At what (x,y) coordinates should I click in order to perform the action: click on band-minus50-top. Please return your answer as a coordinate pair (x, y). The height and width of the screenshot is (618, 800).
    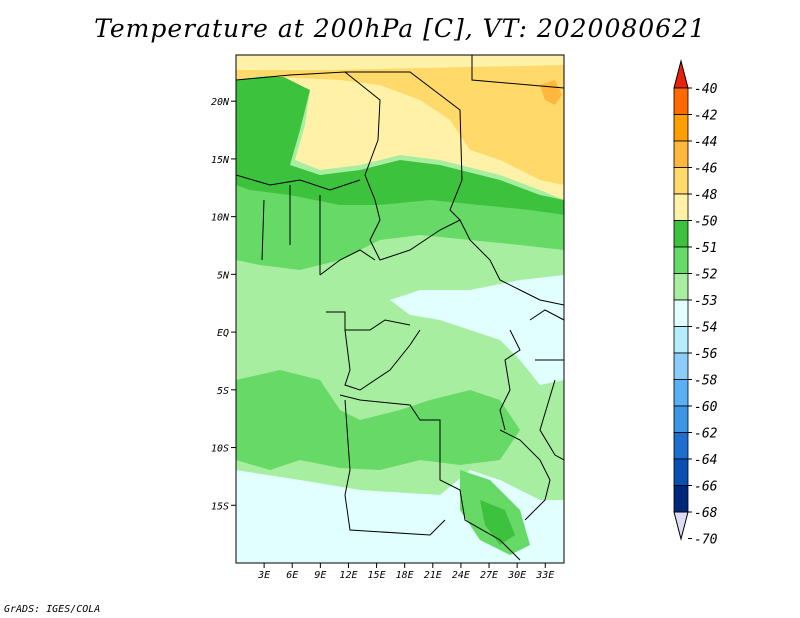
    Looking at the image, I should click on (400, 62).